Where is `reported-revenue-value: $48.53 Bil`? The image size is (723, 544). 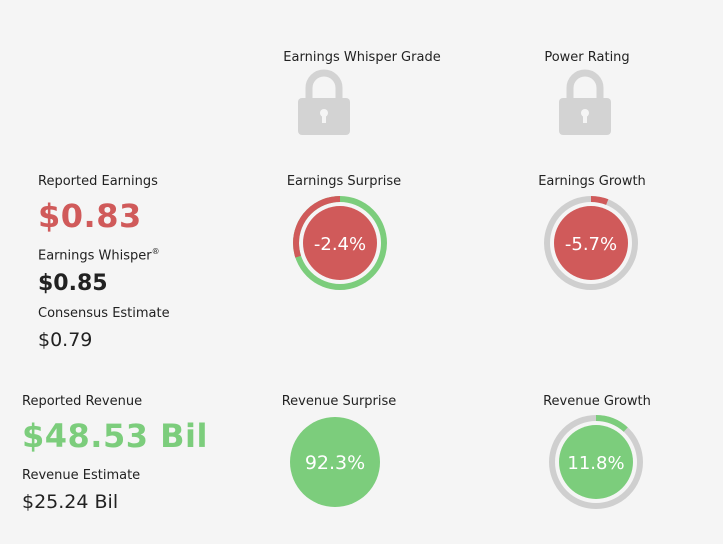
reported-revenue-value: $48.53 Bil is located at coordinates (115, 436).